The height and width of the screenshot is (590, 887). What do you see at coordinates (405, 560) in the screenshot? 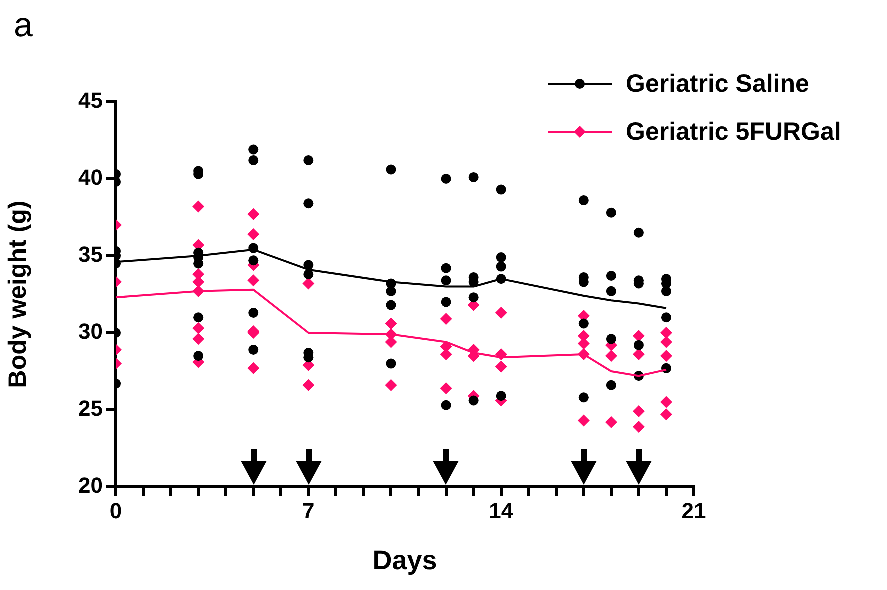
I see `x-axis-title: Days` at bounding box center [405, 560].